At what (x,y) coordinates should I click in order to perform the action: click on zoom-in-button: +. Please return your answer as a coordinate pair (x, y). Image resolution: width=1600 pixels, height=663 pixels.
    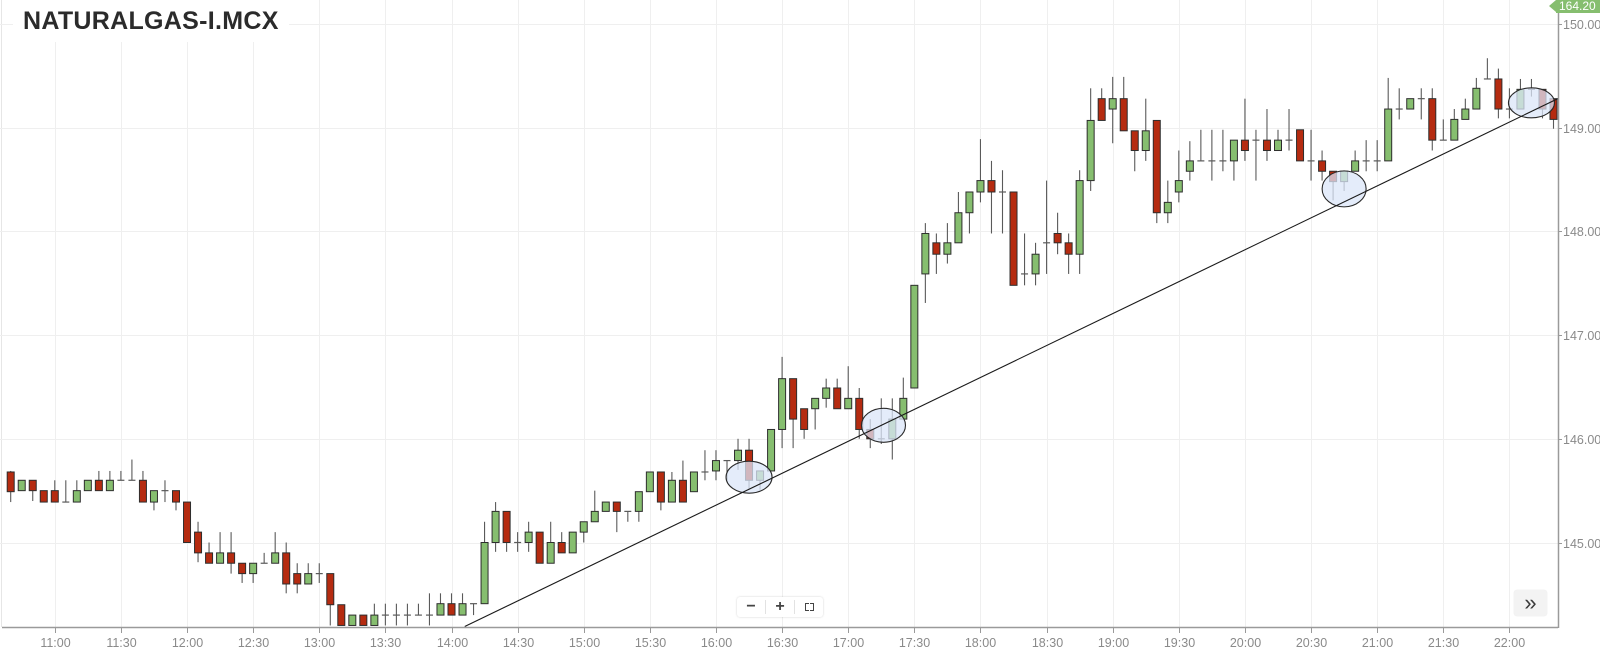
    Looking at the image, I should click on (780, 607).